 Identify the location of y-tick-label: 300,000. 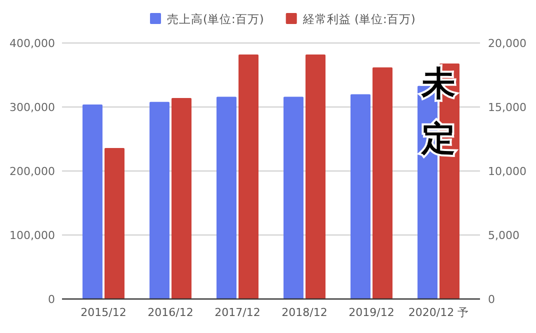
(32, 107).